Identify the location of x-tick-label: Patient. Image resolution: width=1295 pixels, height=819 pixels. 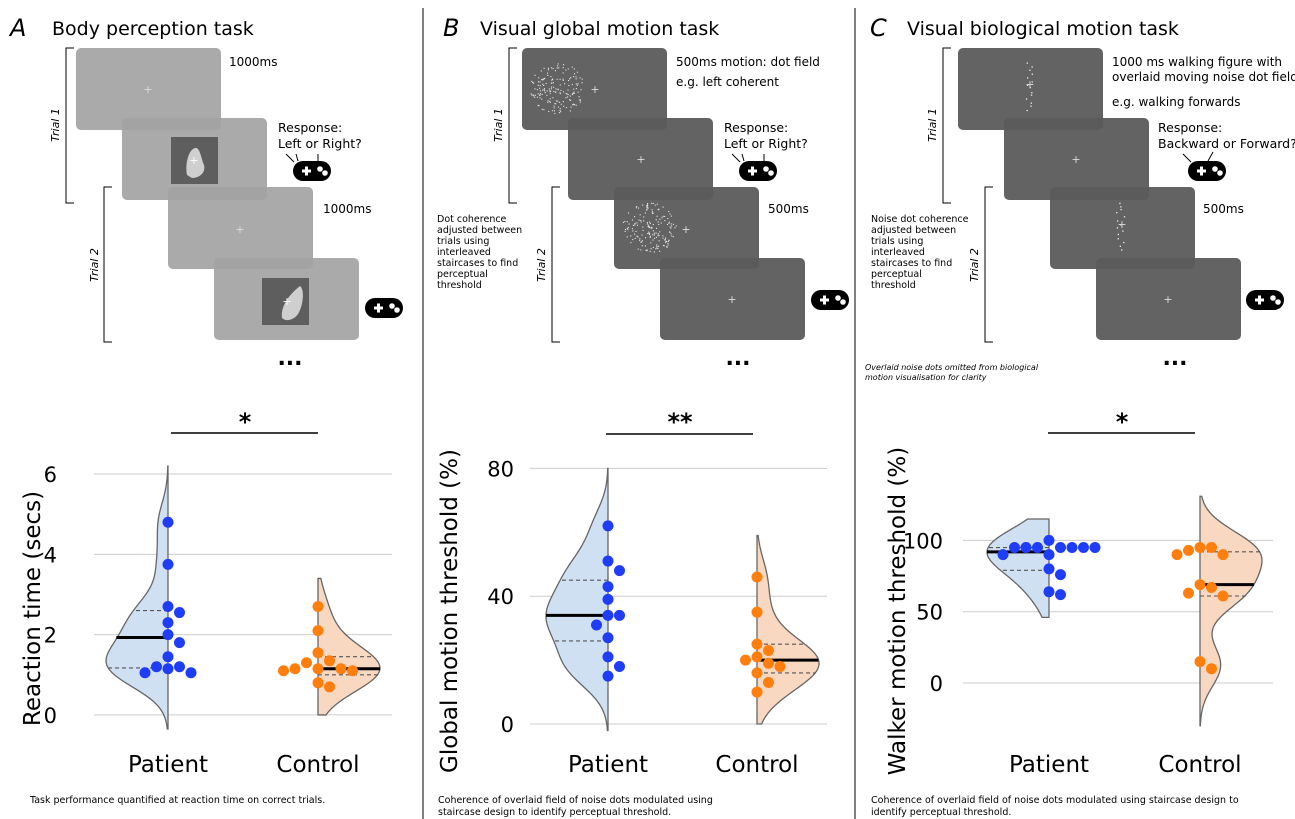
(608, 765).